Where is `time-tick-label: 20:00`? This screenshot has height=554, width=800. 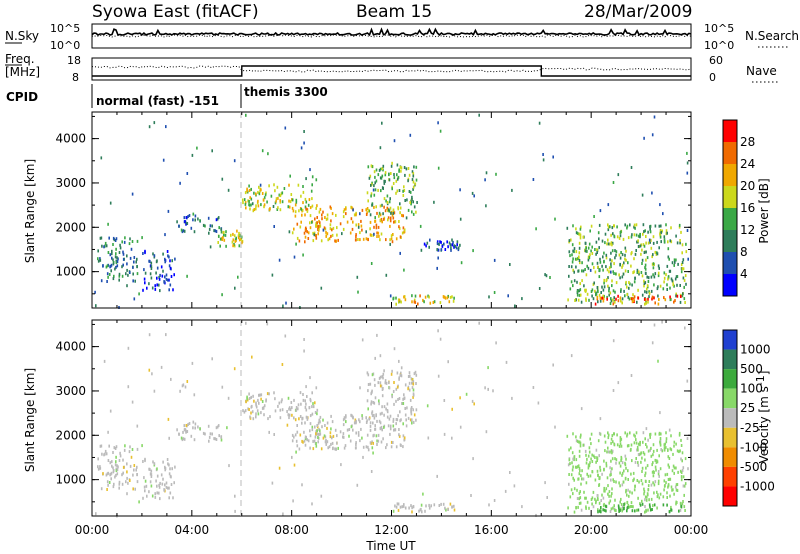 time-tick-label: 20:00 is located at coordinates (591, 530).